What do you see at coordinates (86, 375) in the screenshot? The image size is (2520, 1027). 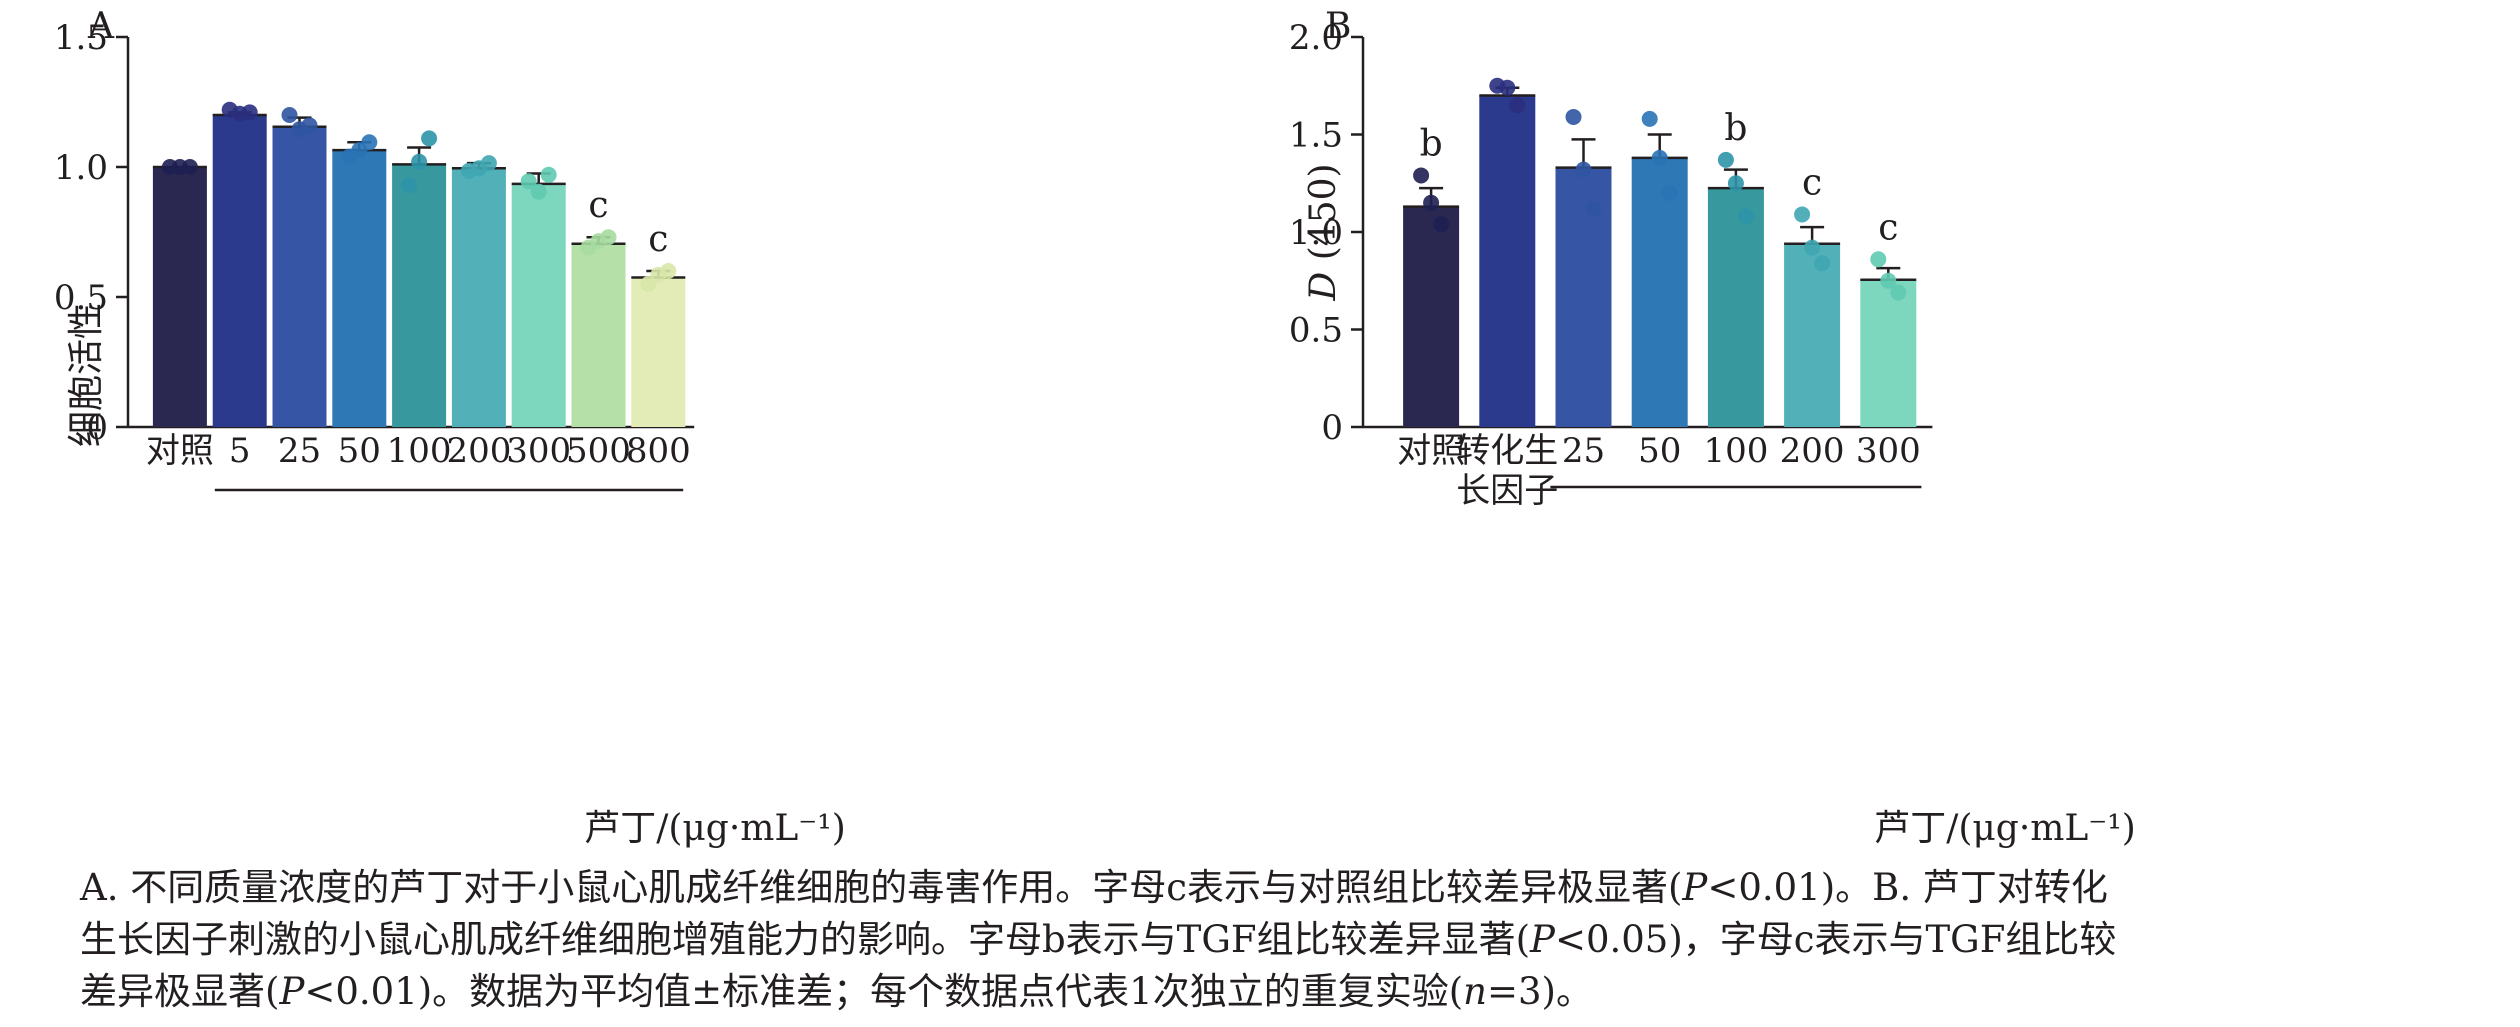 I see `panel-a-y-axis-title: 细胞活性` at bounding box center [86, 375].